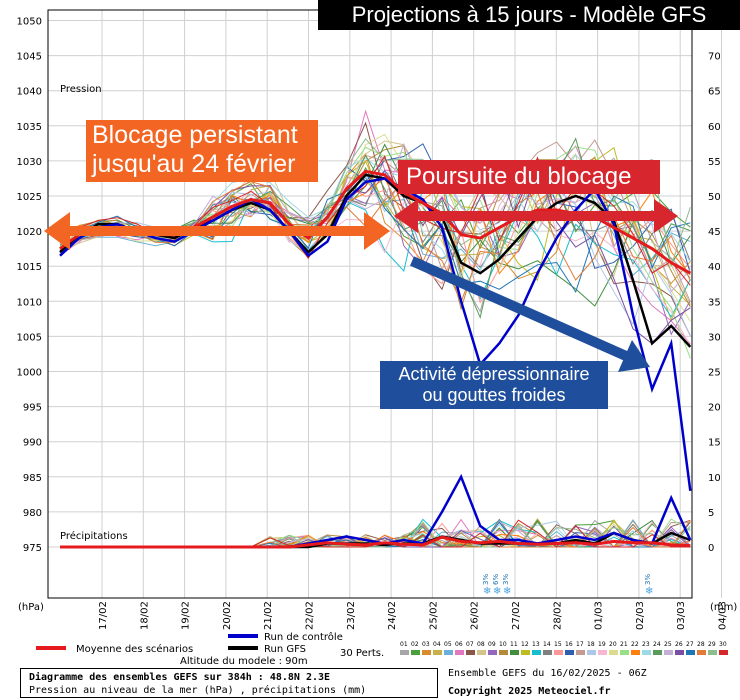 Image resolution: width=740 pixels, height=700 pixels. I want to click on right-tick-label: 25, so click(714, 373).